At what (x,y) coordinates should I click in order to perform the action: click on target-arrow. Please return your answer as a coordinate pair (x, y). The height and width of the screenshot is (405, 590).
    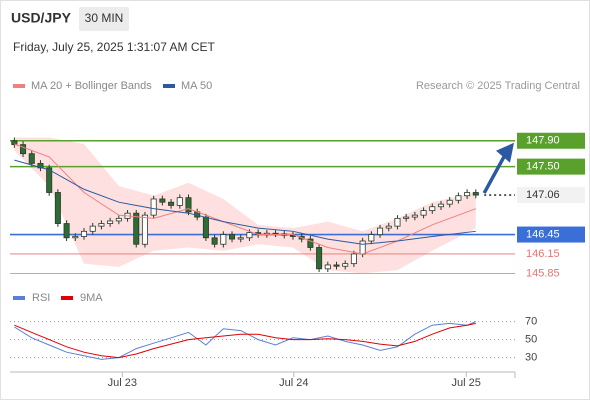
    Looking at the image, I should click on (494, 174).